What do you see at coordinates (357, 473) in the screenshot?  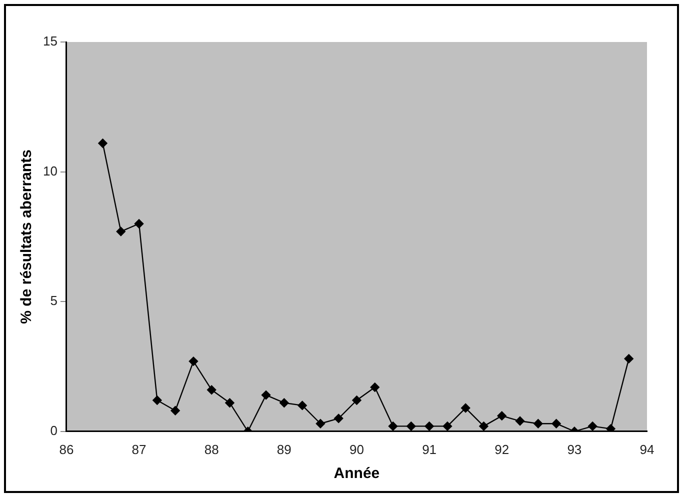 I see `x-axis-title: Année` at bounding box center [357, 473].